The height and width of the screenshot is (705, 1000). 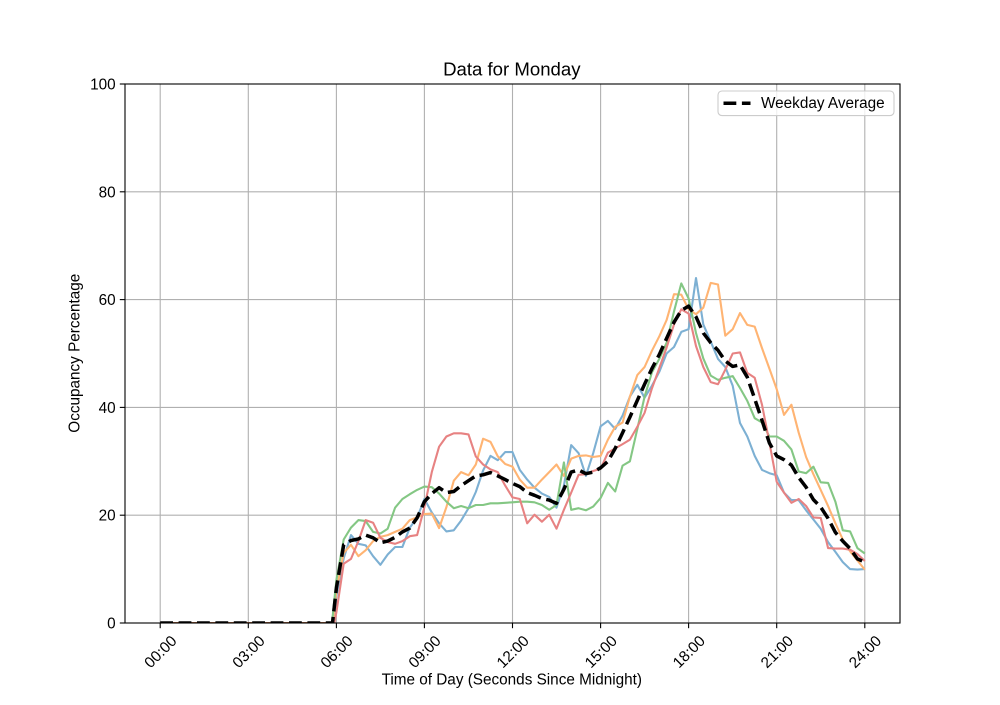 What do you see at coordinates (107, 192) in the screenshot?
I see `svg-text: 80` at bounding box center [107, 192].